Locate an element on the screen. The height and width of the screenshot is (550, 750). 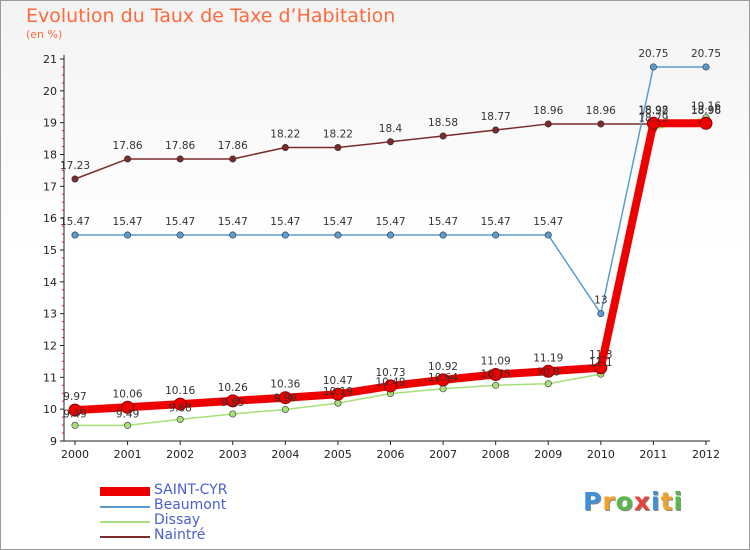
data-label-dissay: 10.49 is located at coordinates (390, 383).